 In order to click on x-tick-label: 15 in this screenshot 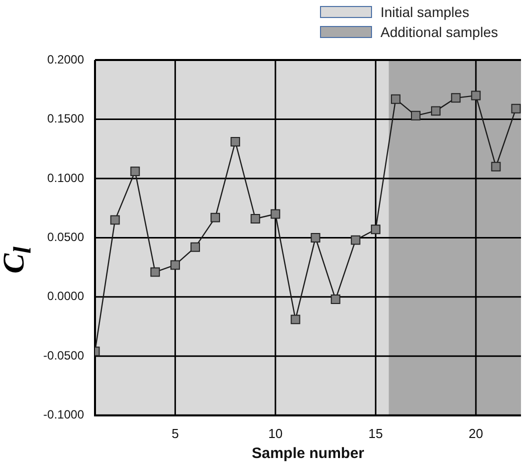, I will do `click(375, 433)`.